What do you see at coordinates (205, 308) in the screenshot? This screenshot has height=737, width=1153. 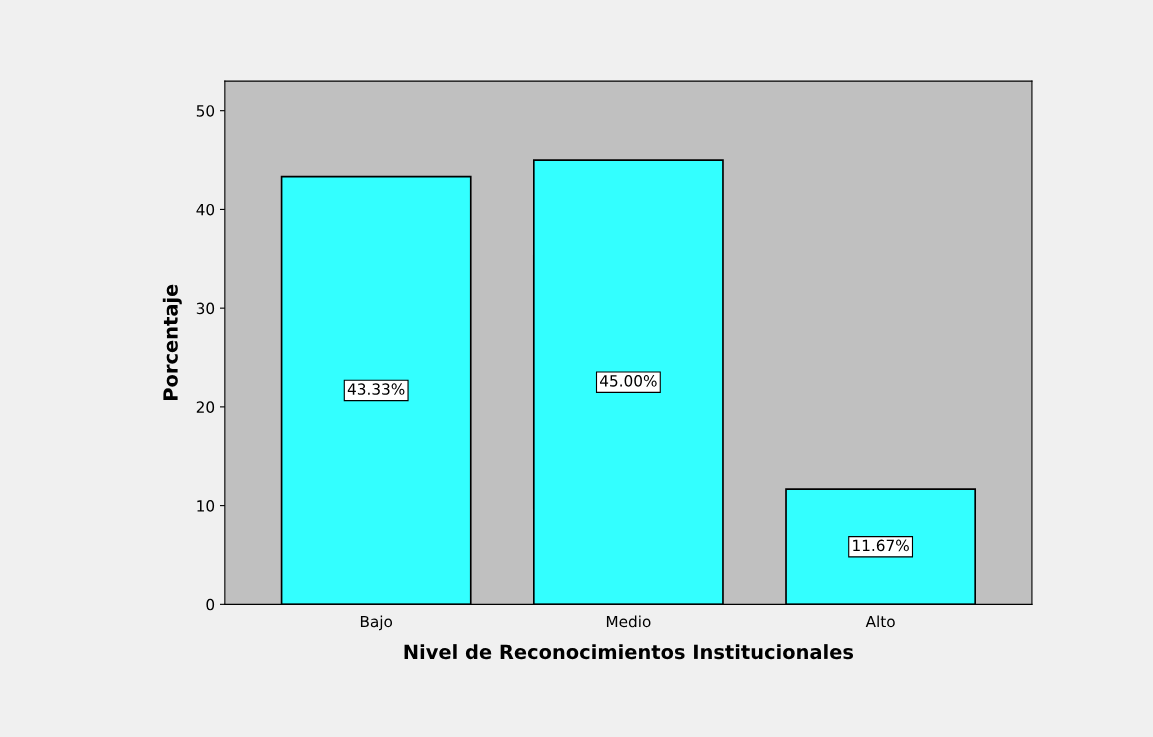 I see `y-tick-label: 30` at bounding box center [205, 308].